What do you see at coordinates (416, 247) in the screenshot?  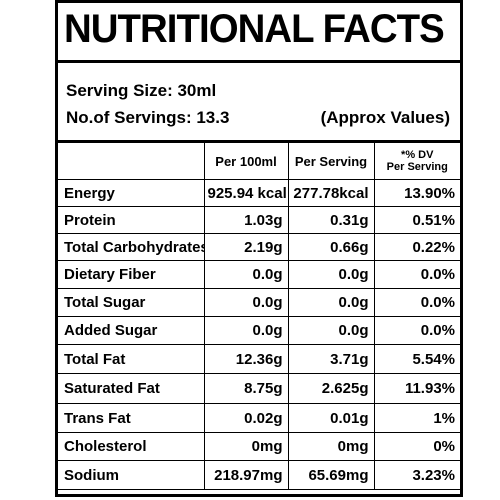 I see `value-dv: 0.22%` at bounding box center [416, 247].